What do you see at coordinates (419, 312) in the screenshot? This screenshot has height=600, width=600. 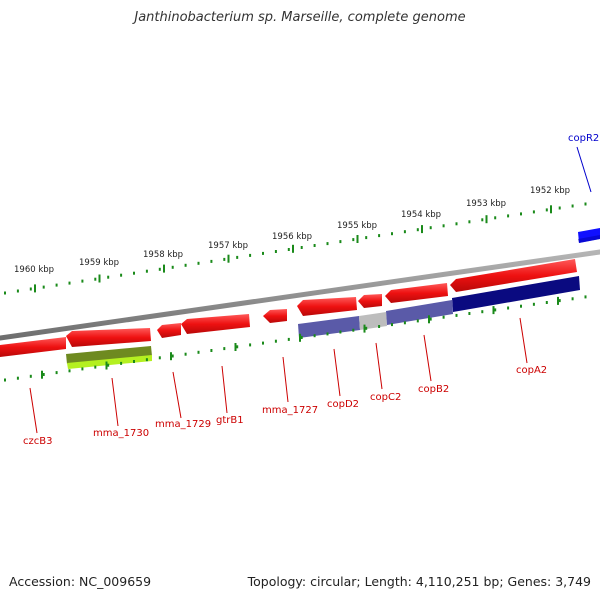 I see `cds-bar-copB2` at bounding box center [419, 312].